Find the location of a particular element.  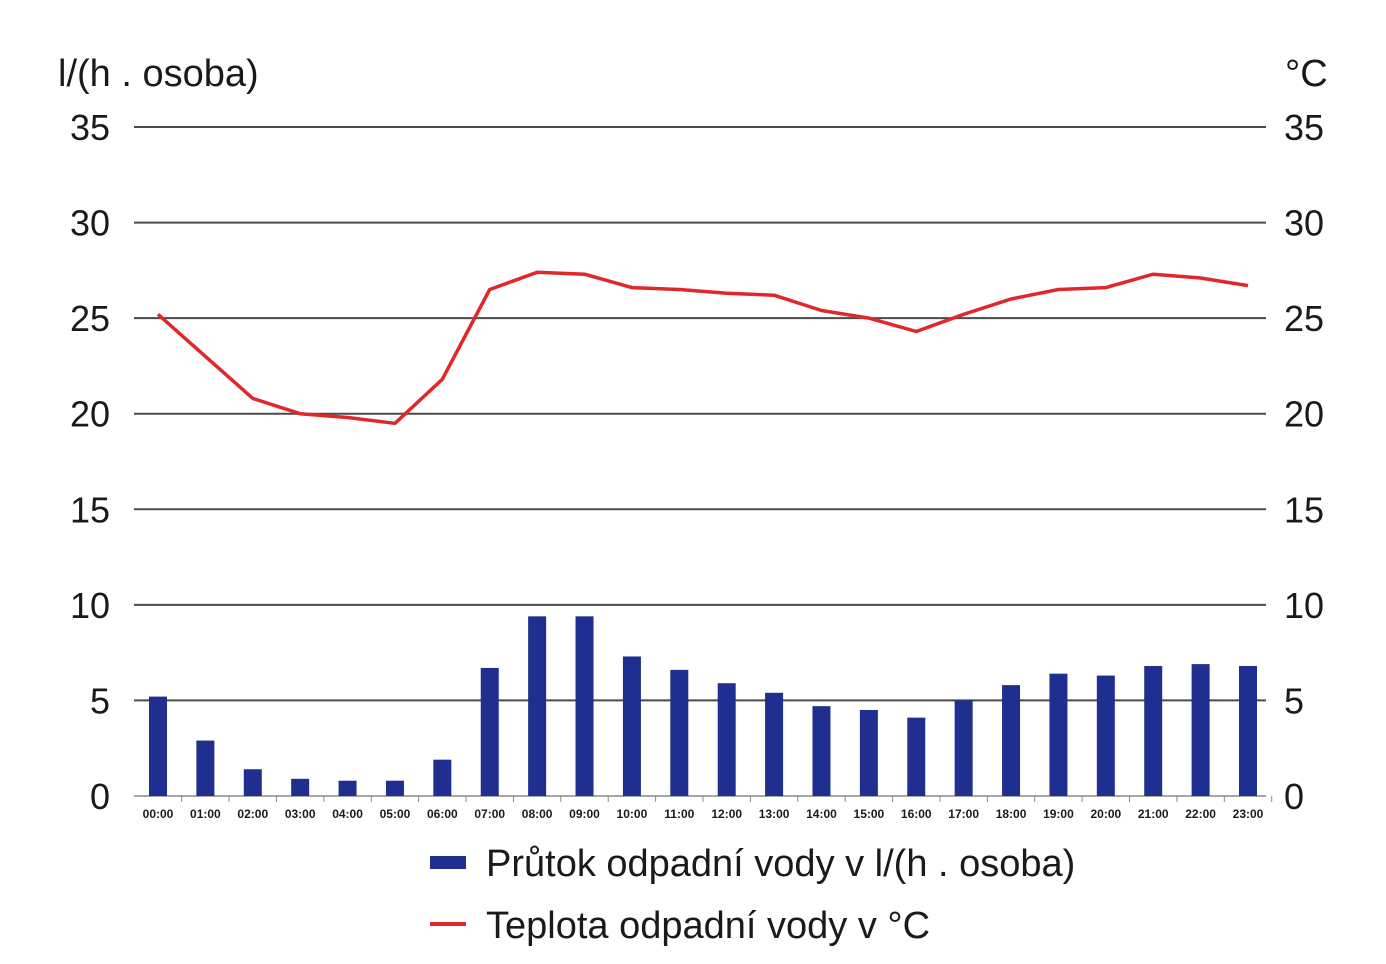

bar-01:00 is located at coordinates (205, 768).